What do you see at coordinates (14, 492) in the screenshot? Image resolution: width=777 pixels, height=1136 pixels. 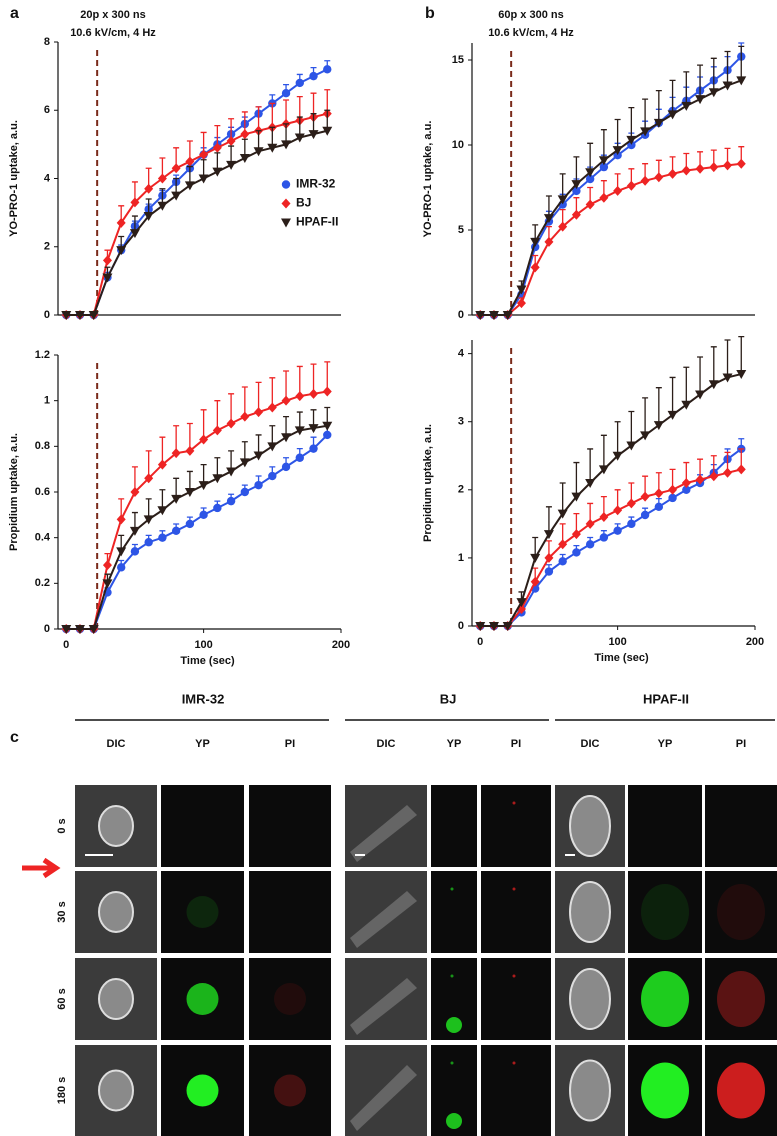 I see `y-axis-label: Propidium uptake, a.u.` at bounding box center [14, 492].